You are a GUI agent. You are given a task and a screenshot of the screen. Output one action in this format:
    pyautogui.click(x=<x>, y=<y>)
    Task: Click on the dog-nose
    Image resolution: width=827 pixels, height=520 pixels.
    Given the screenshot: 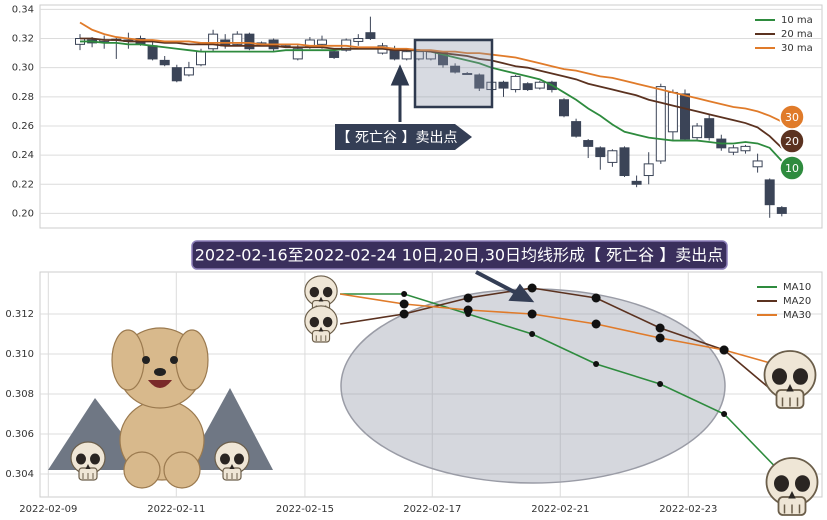 What is the action you would take?
    pyautogui.click(x=160, y=372)
    